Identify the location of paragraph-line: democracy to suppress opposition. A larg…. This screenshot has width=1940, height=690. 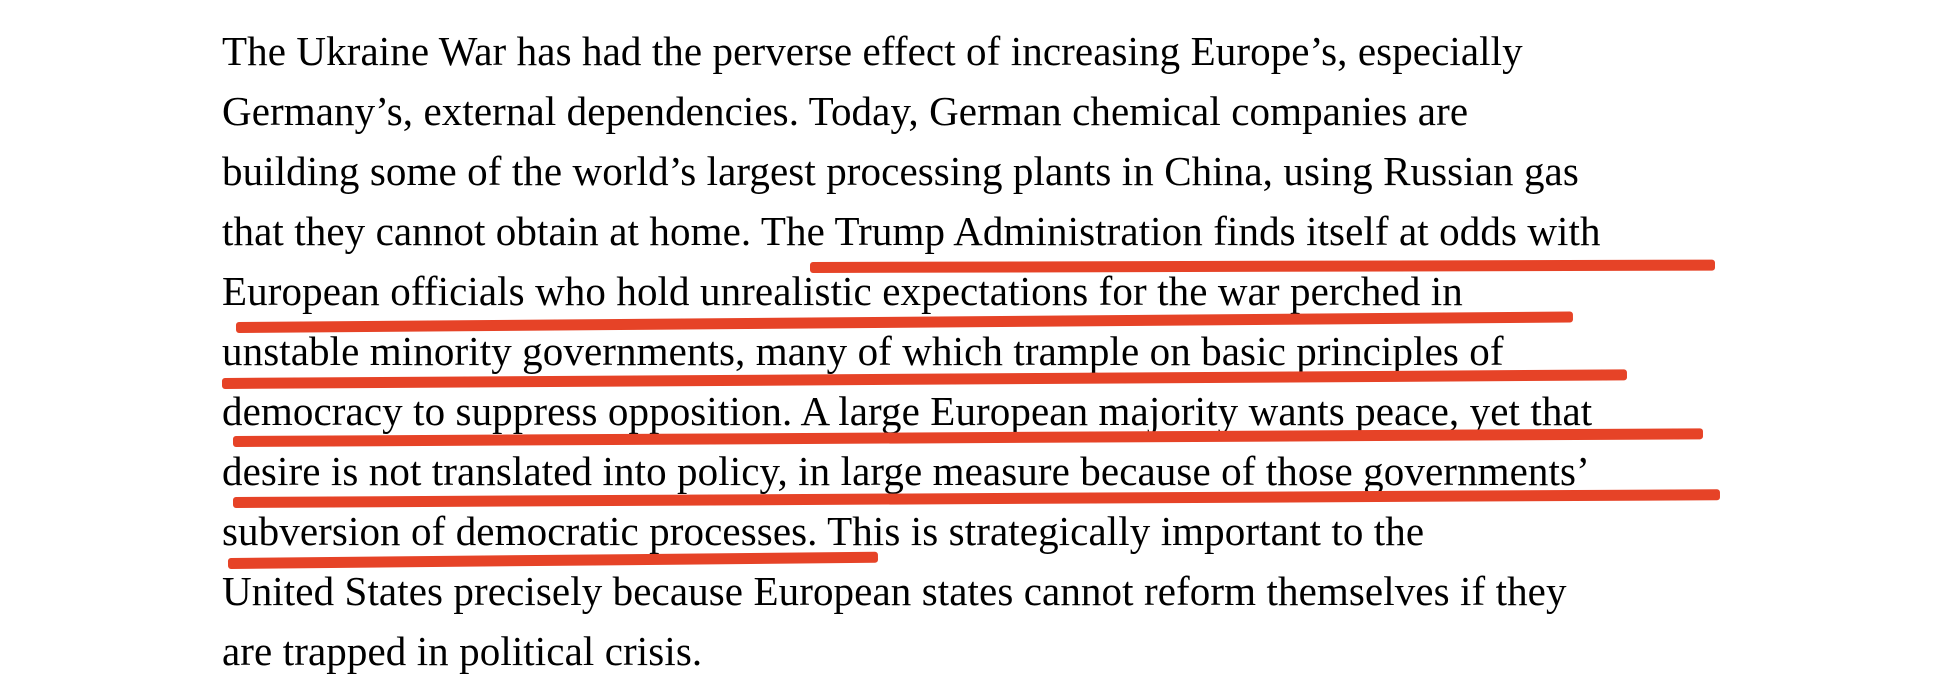
(907, 411).